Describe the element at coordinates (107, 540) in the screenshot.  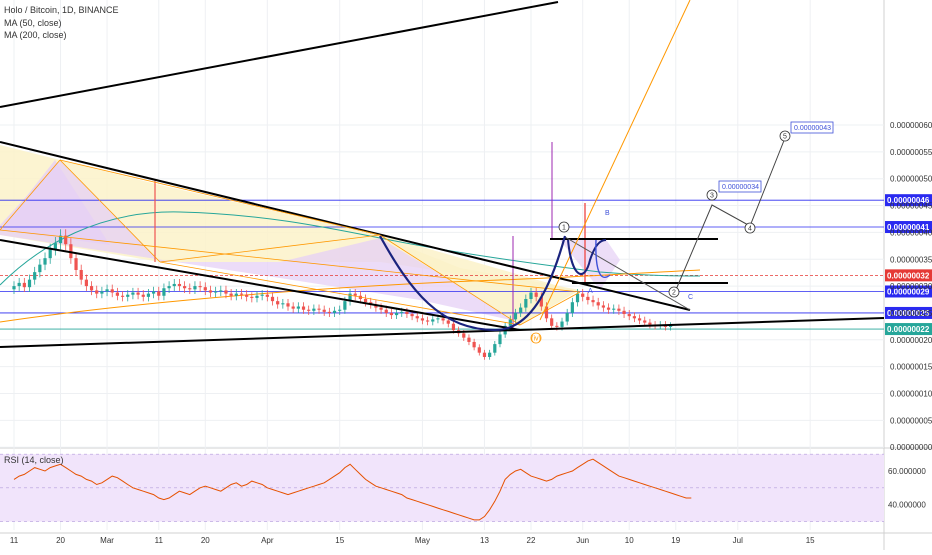
I see `x-tick-label: Mar` at that location.